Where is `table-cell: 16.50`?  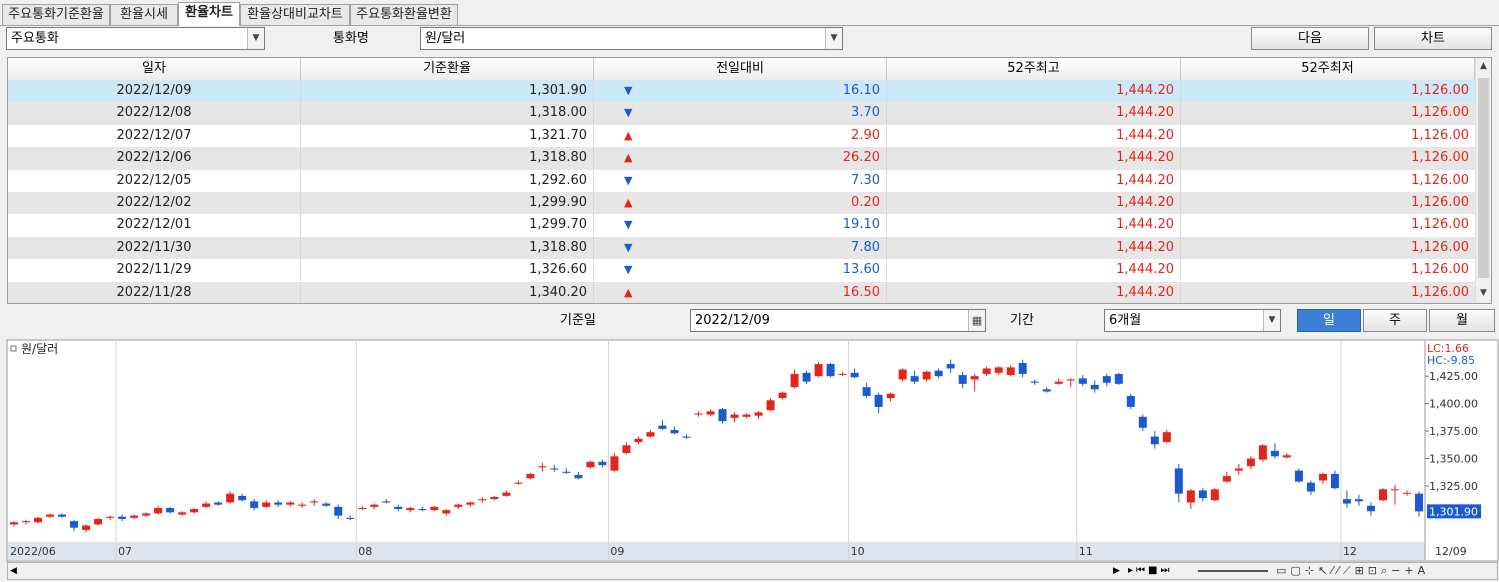 table-cell: 16.50 is located at coordinates (740, 292).